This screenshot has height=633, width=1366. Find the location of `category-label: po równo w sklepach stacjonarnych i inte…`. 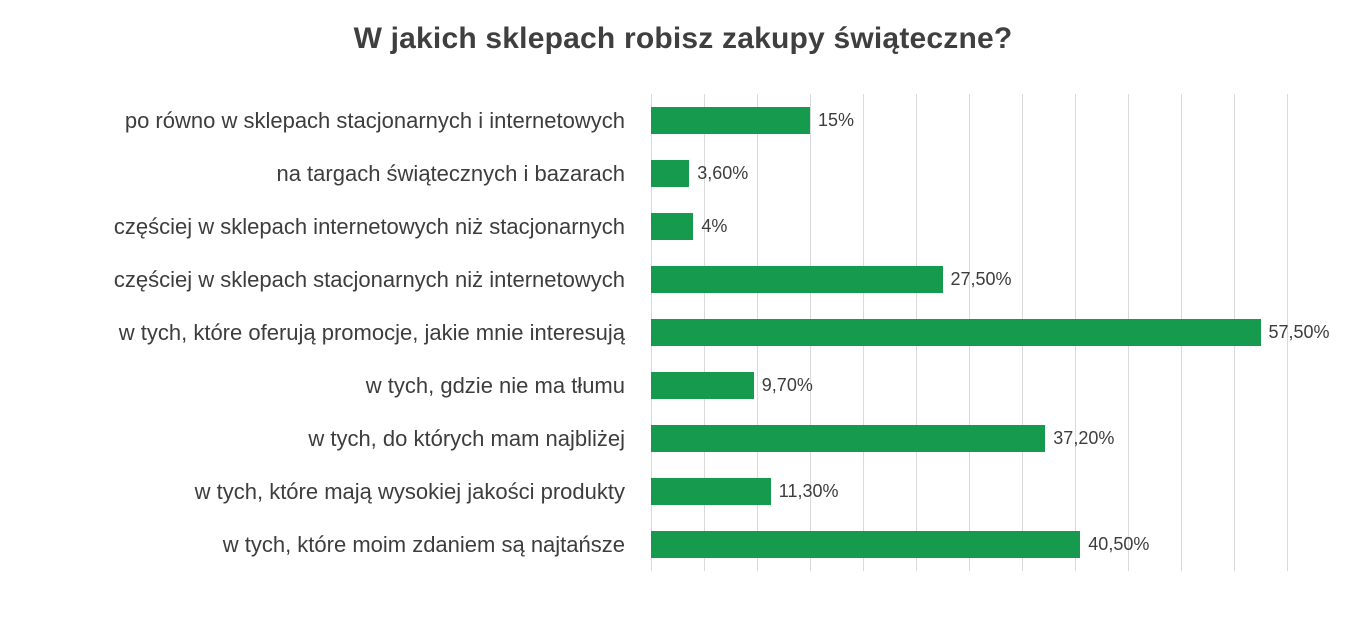

category-label: po równo w sklepach stacjonarnych i inte… is located at coordinates (374, 120).